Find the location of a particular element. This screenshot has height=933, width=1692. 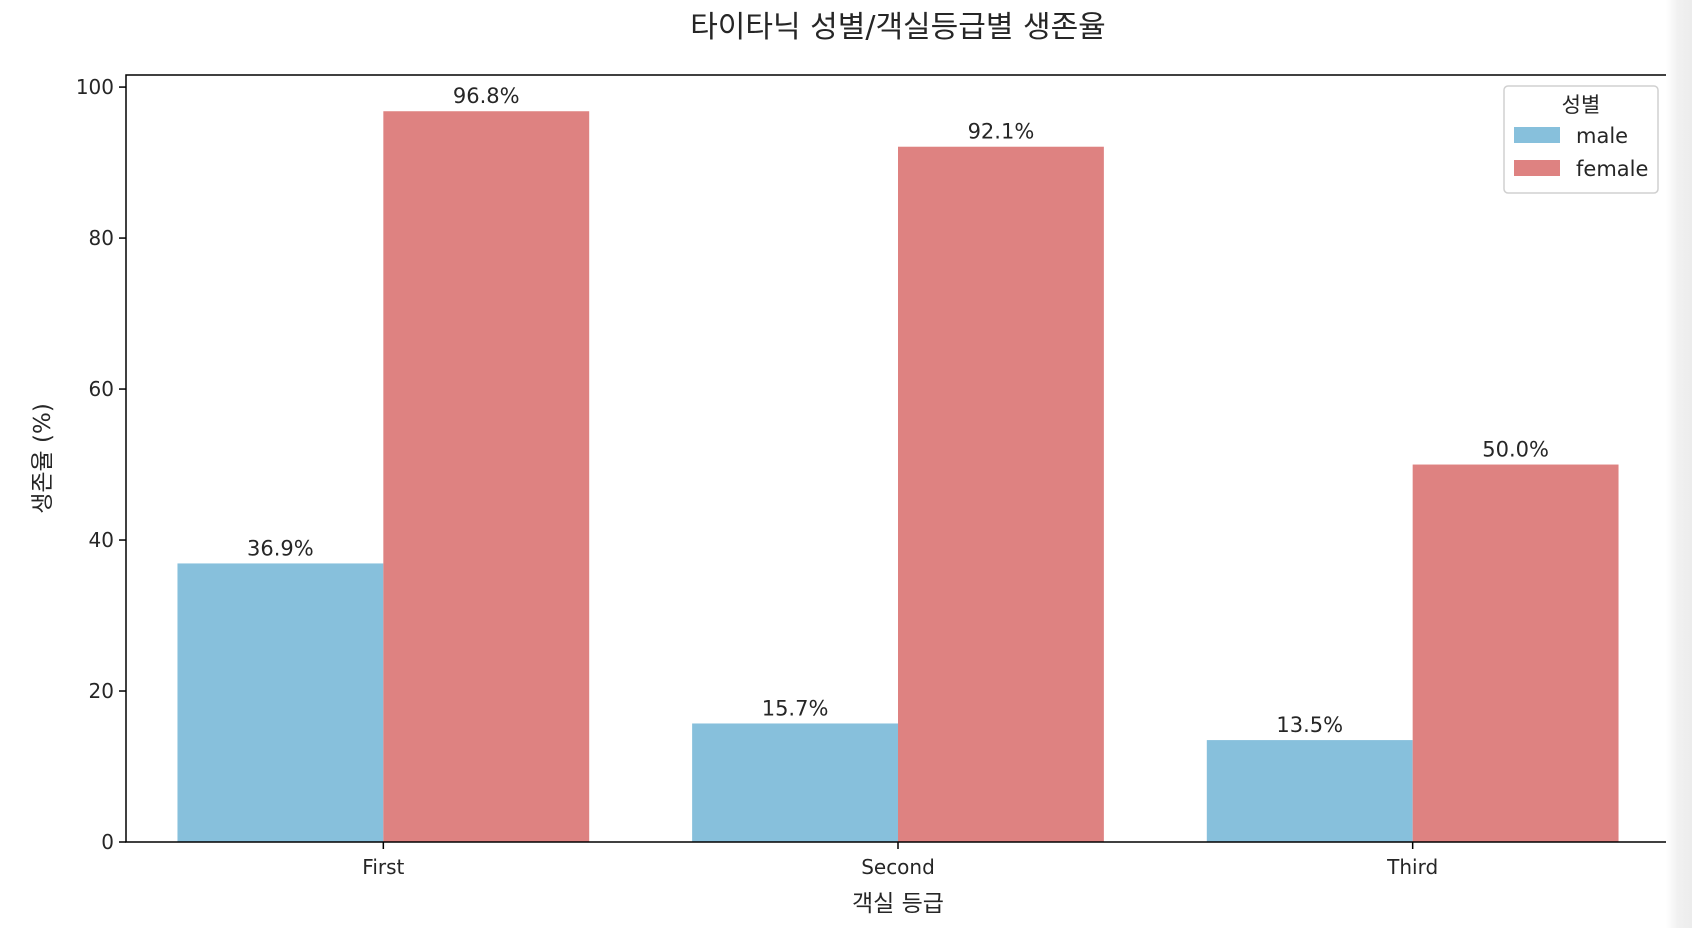

y-tick-label: 100 is located at coordinates (95, 87).